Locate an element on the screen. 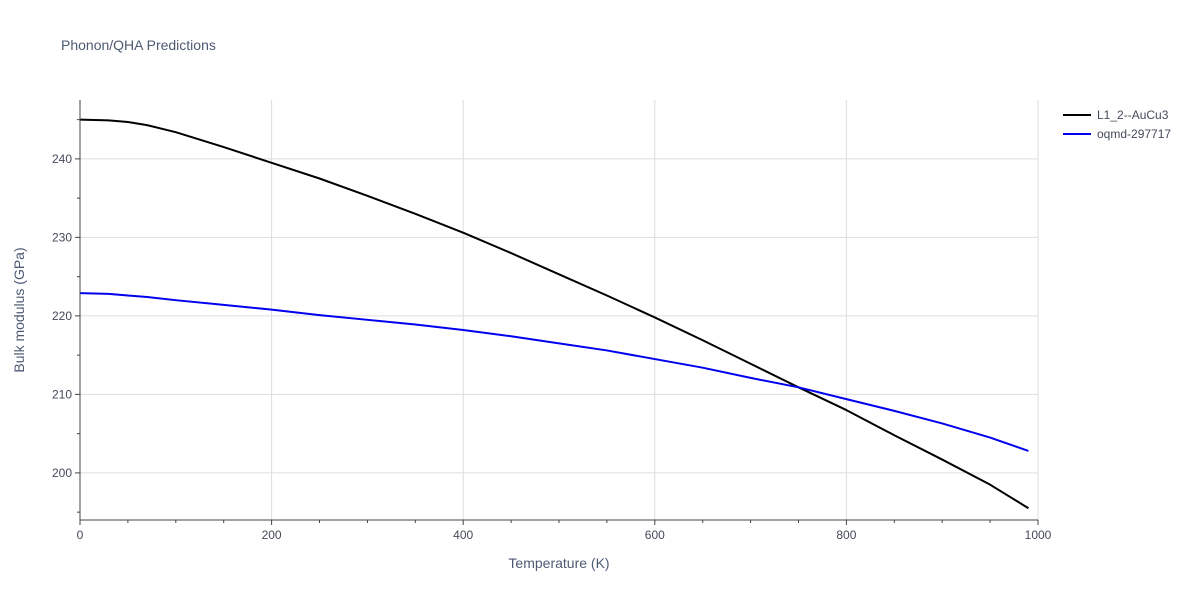 Image resolution: width=1200 pixels, height=600 pixels. legend: L1_2--AuCu3 oqmd-297717 is located at coordinates (1117, 124).